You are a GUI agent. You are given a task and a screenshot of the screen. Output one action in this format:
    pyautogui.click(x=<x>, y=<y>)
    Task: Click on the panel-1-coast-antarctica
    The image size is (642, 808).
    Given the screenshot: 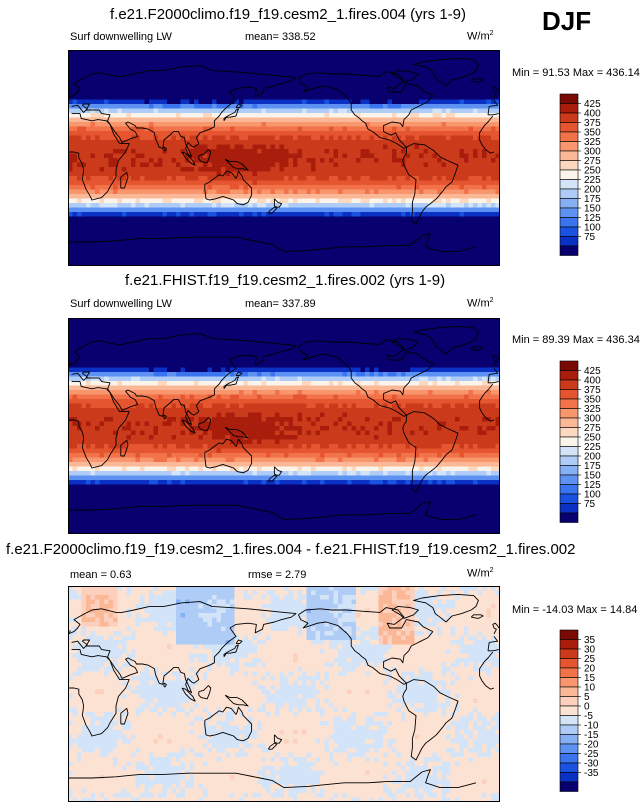 What is the action you would take?
    pyautogui.click(x=176, y=244)
    